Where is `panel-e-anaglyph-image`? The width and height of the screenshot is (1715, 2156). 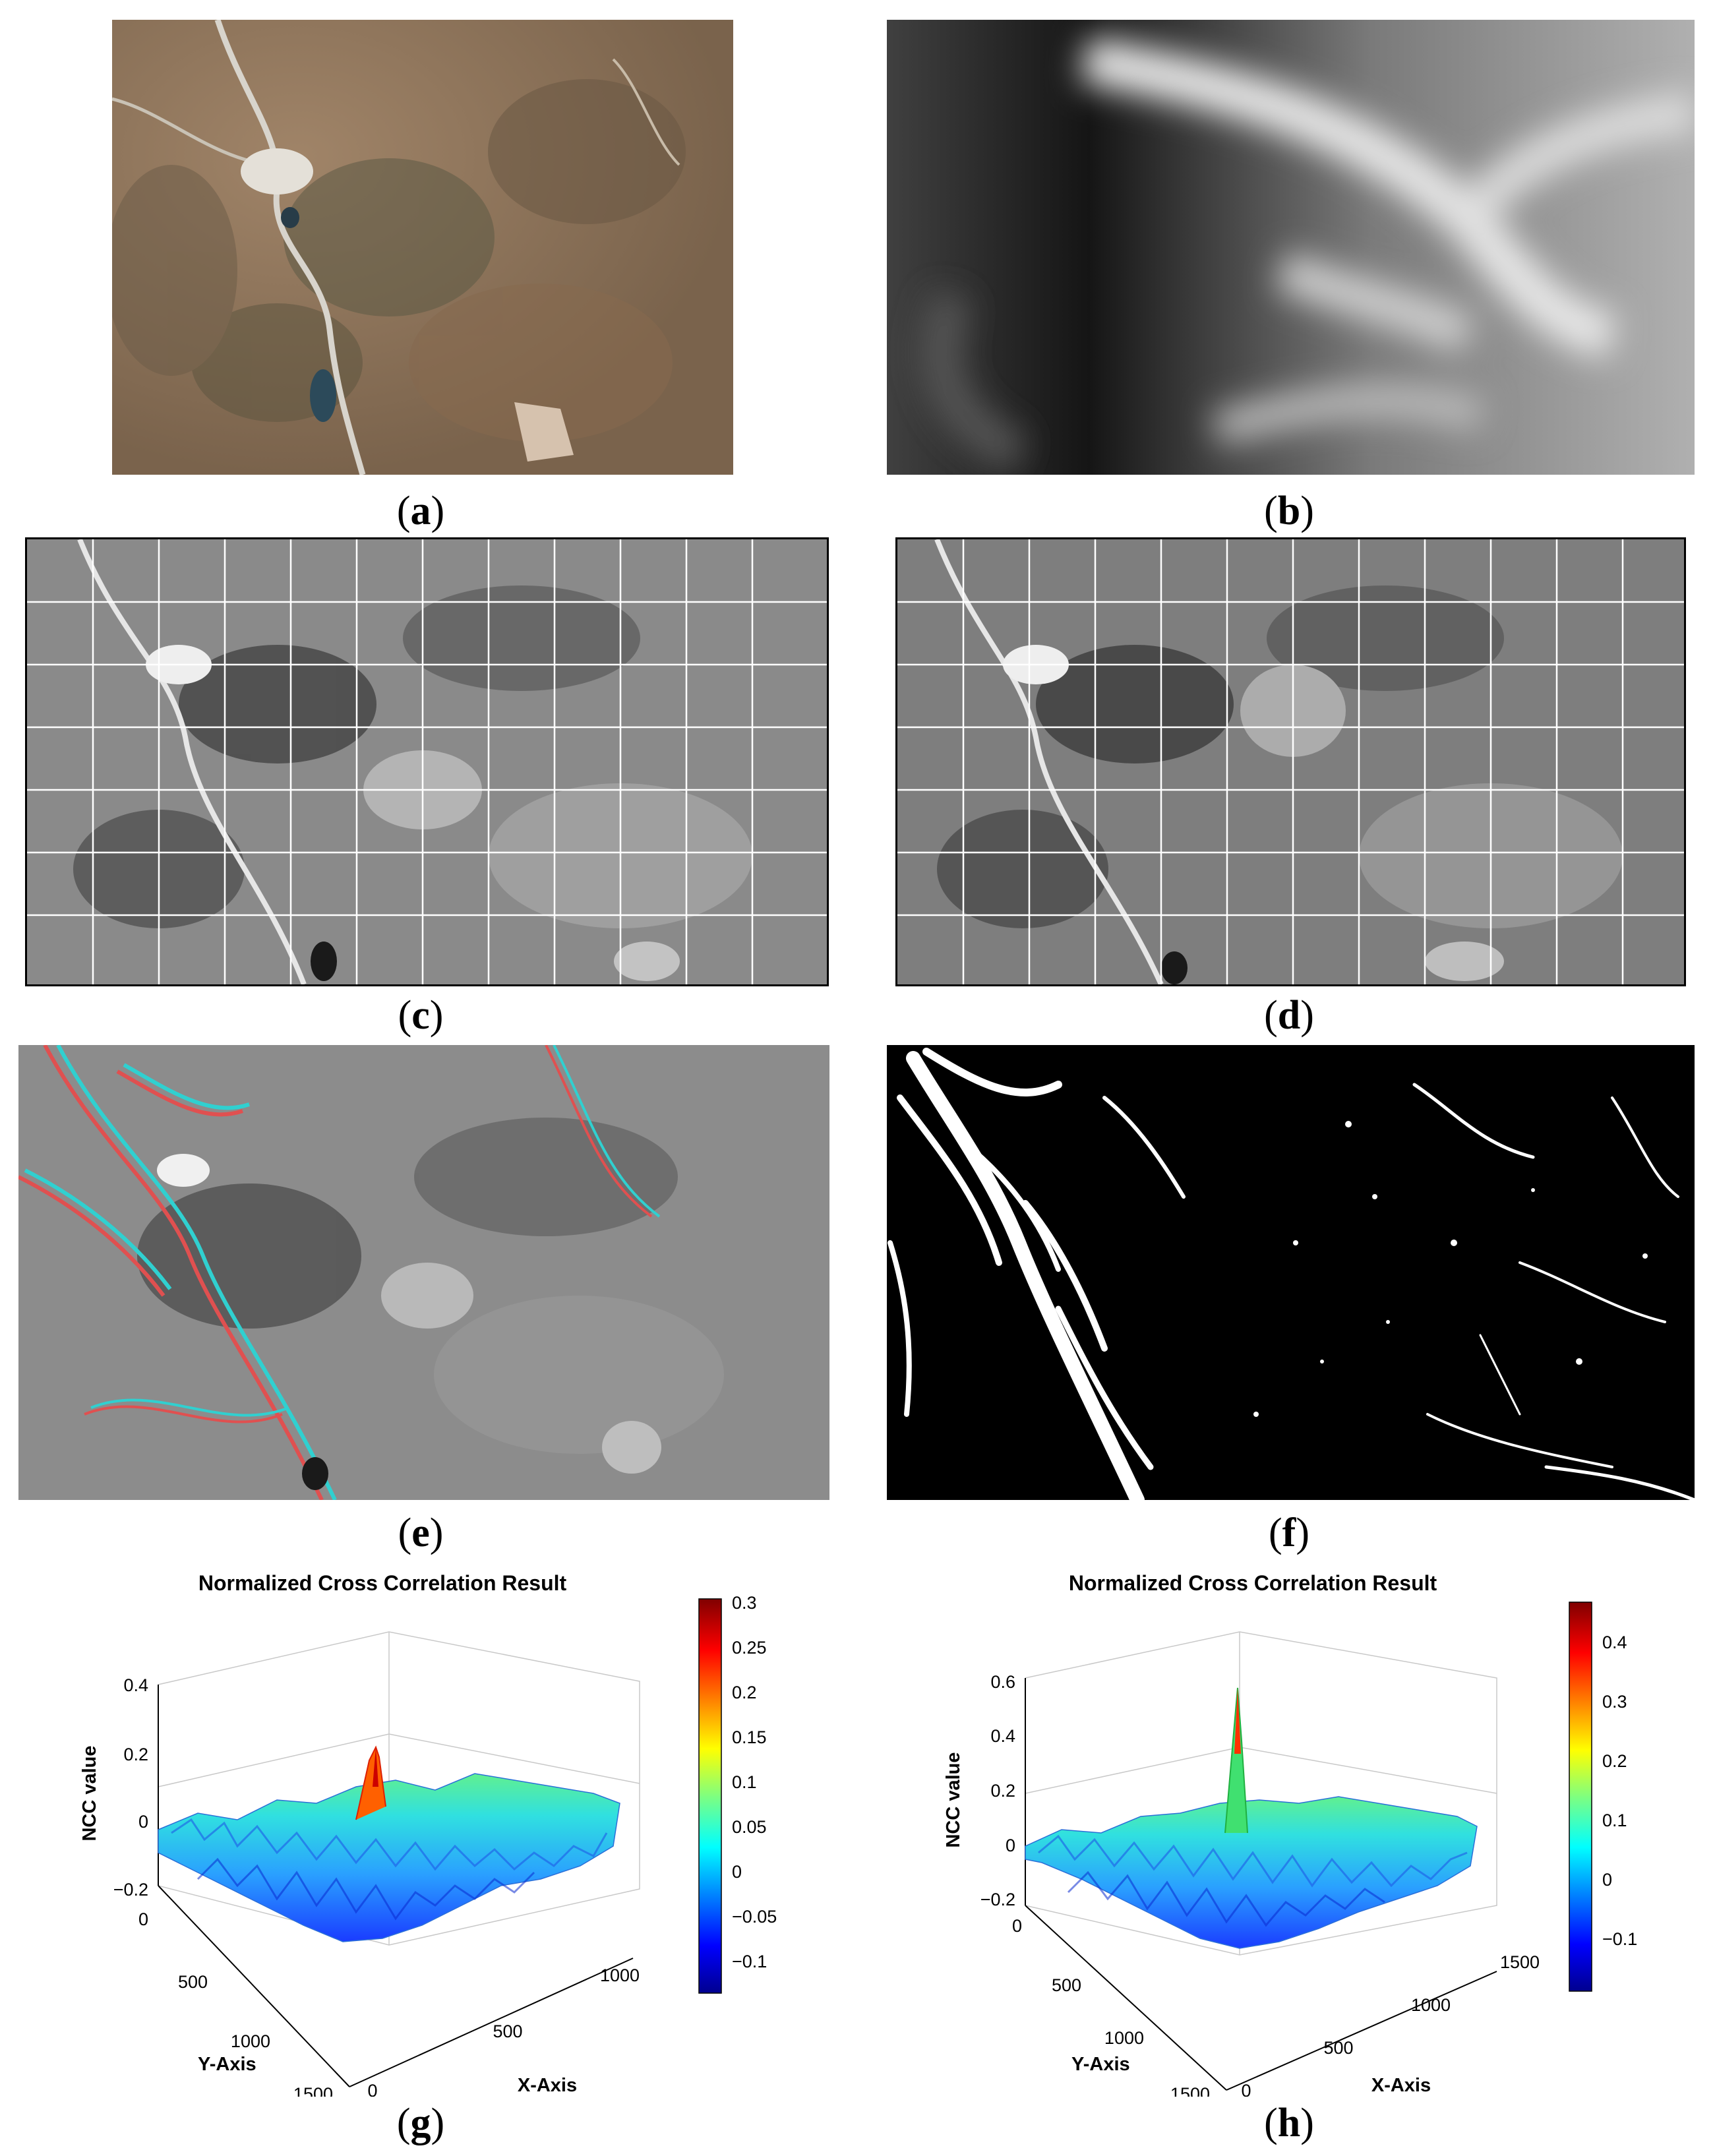
panel-e-anaglyph-image is located at coordinates (423, 1272).